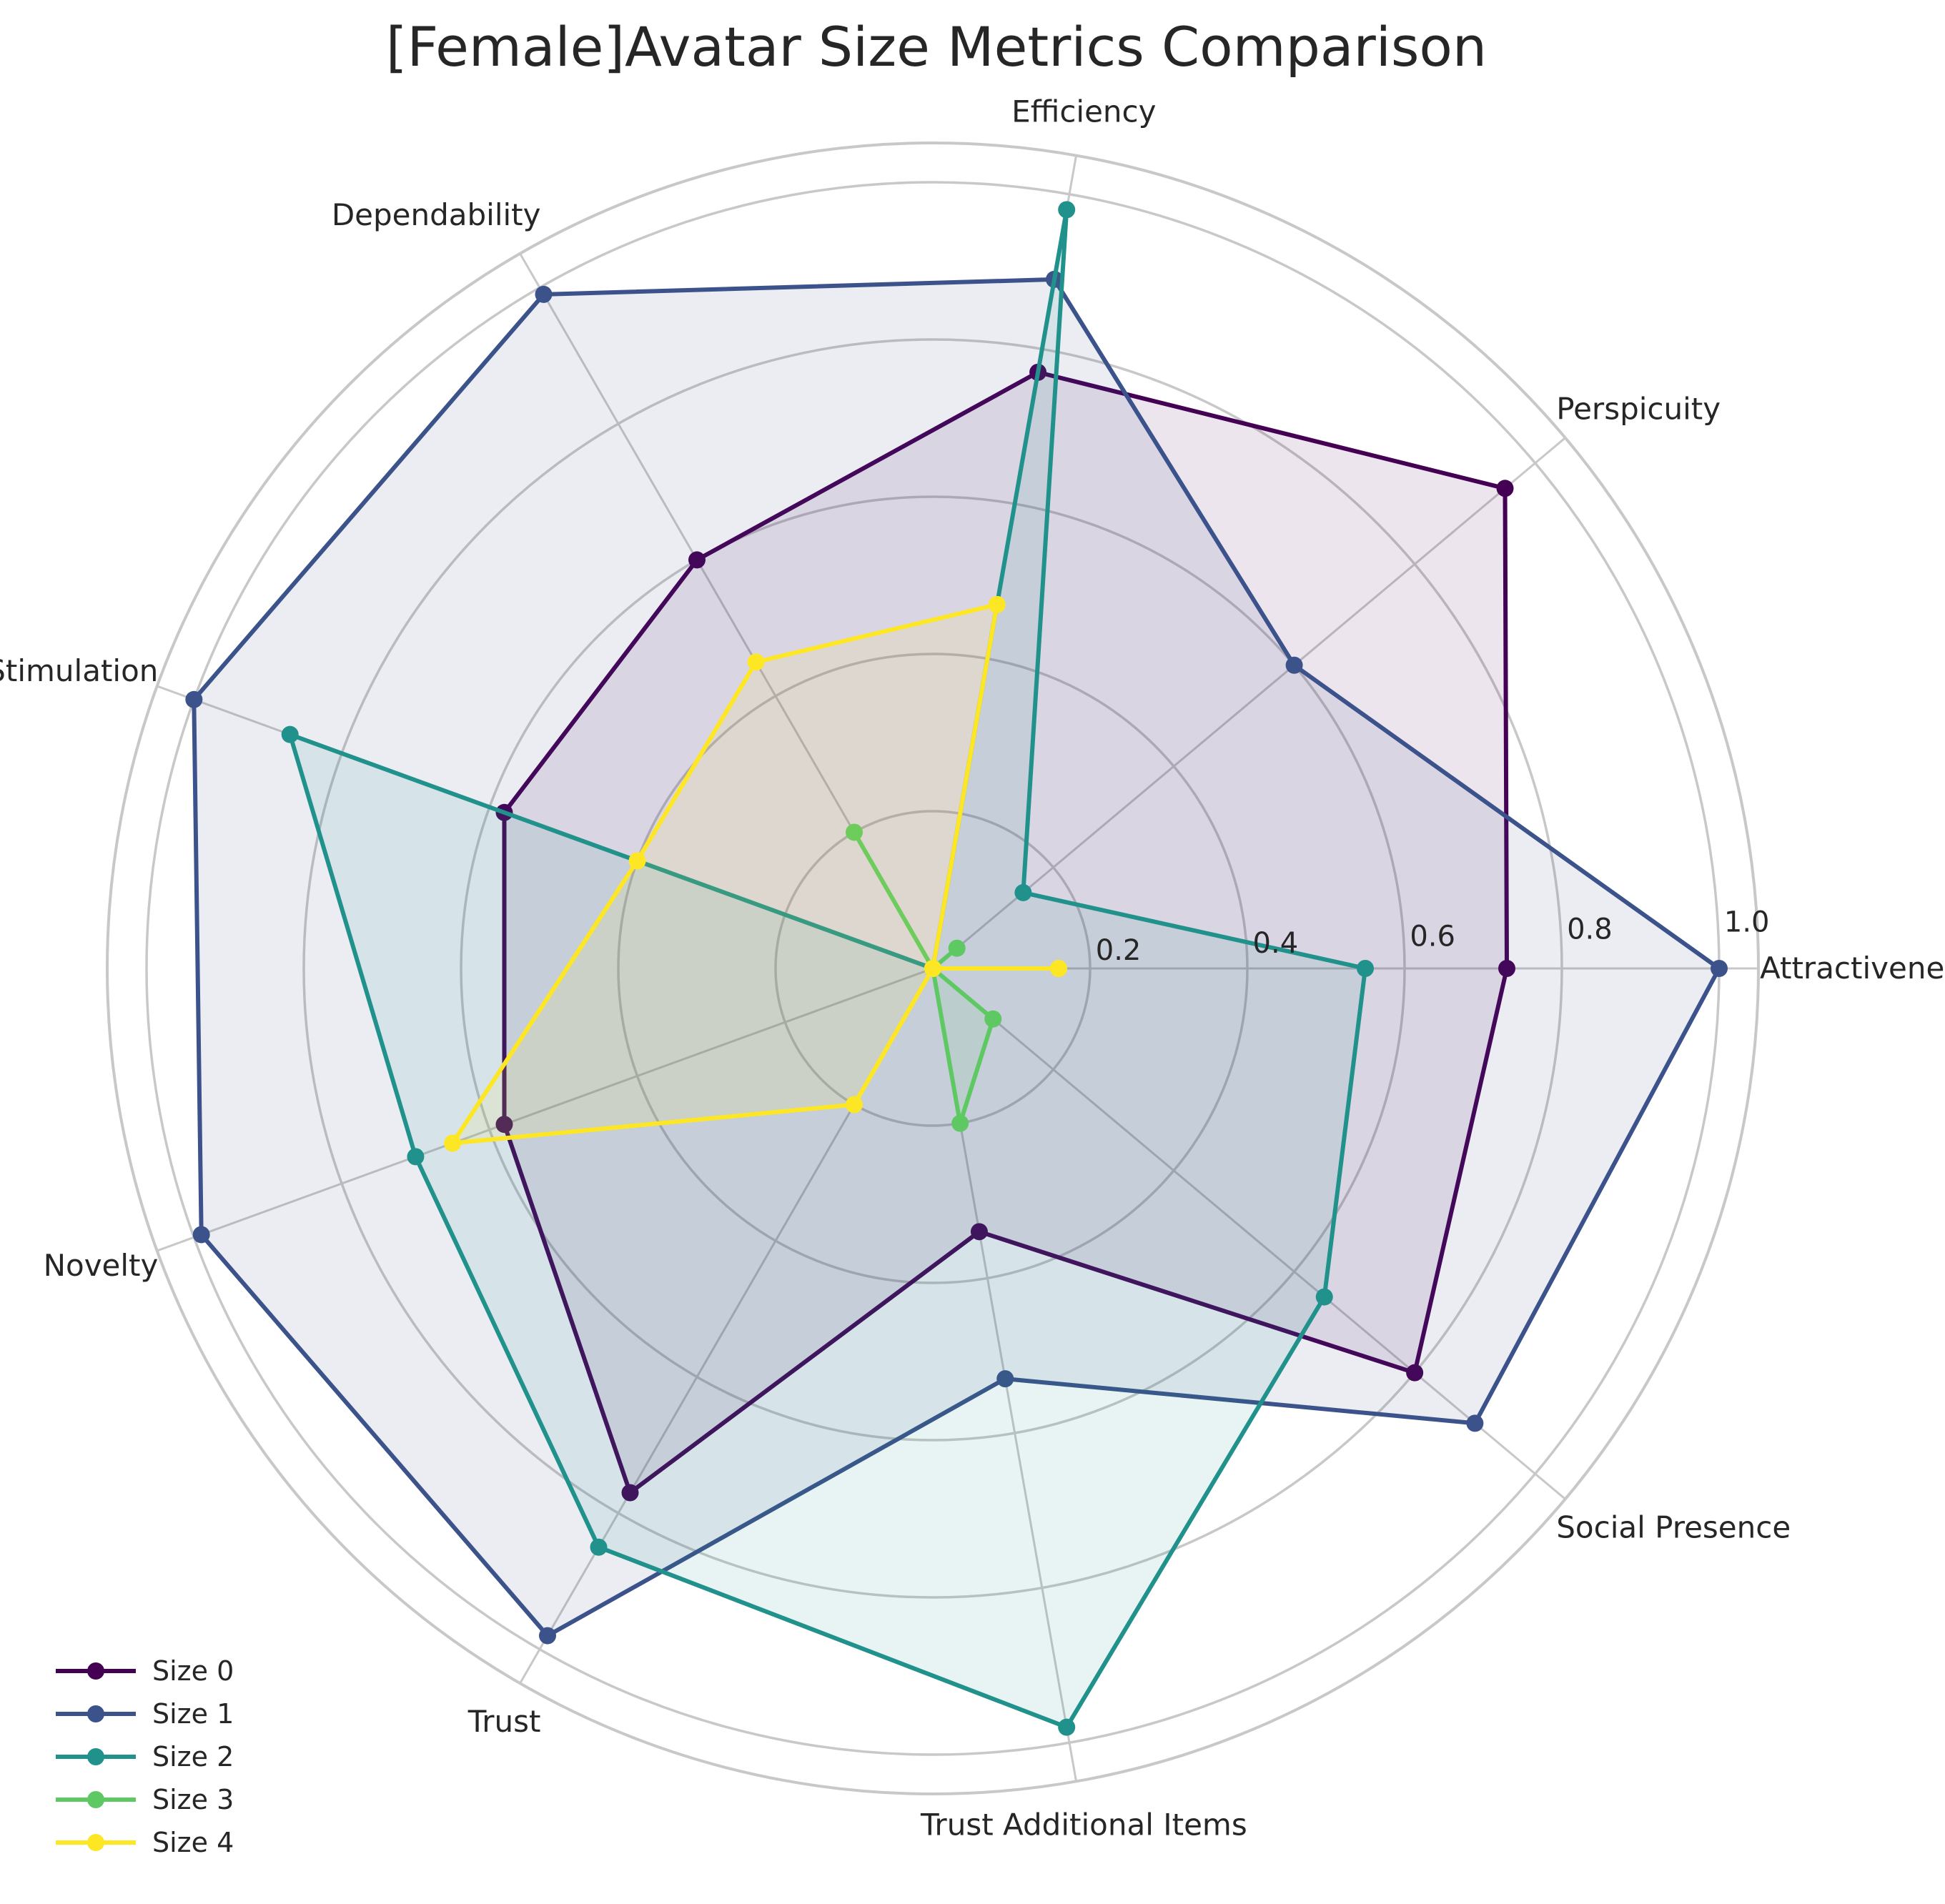  What do you see at coordinates (504, 1721) in the screenshot?
I see `axis-label-trust: Trust` at bounding box center [504, 1721].